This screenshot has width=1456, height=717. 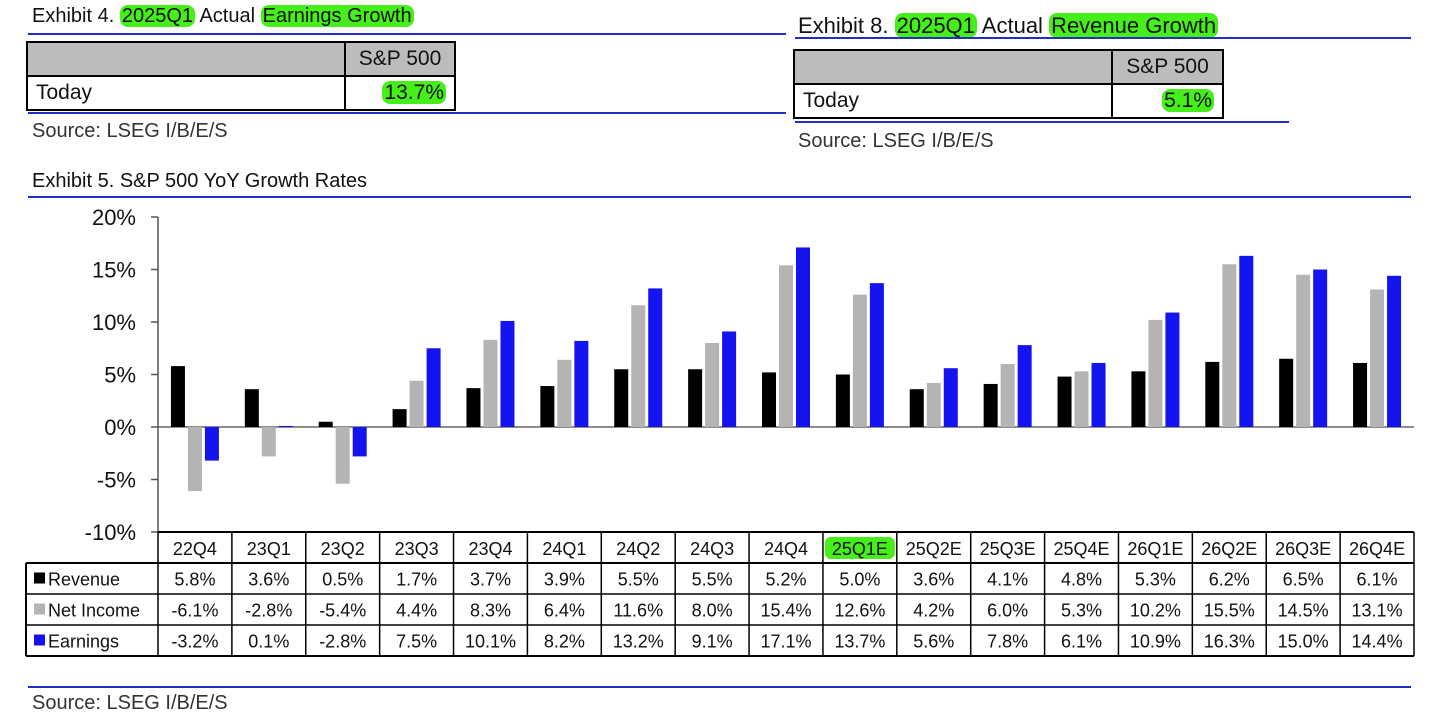 I want to click on category-highlight, so click(x=859, y=548).